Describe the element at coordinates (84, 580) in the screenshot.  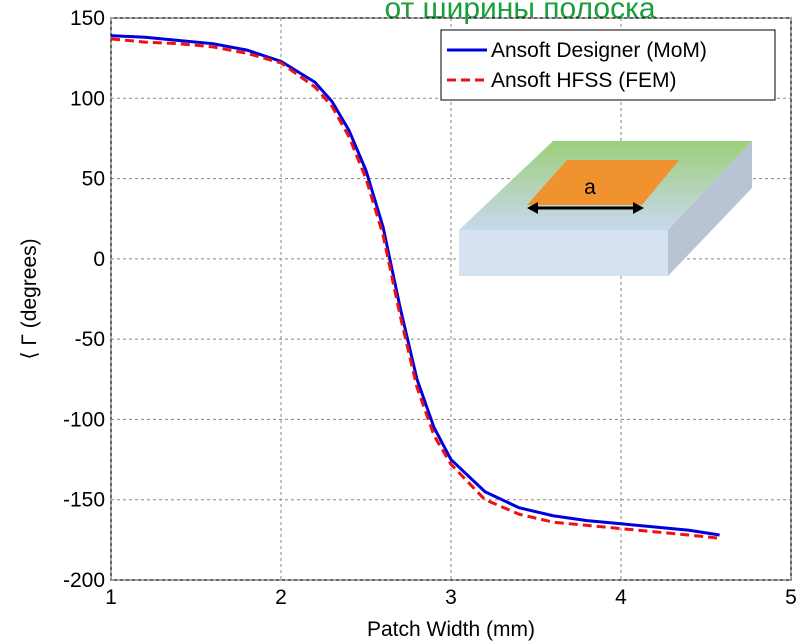
I see `y-tick-label: -200` at that location.